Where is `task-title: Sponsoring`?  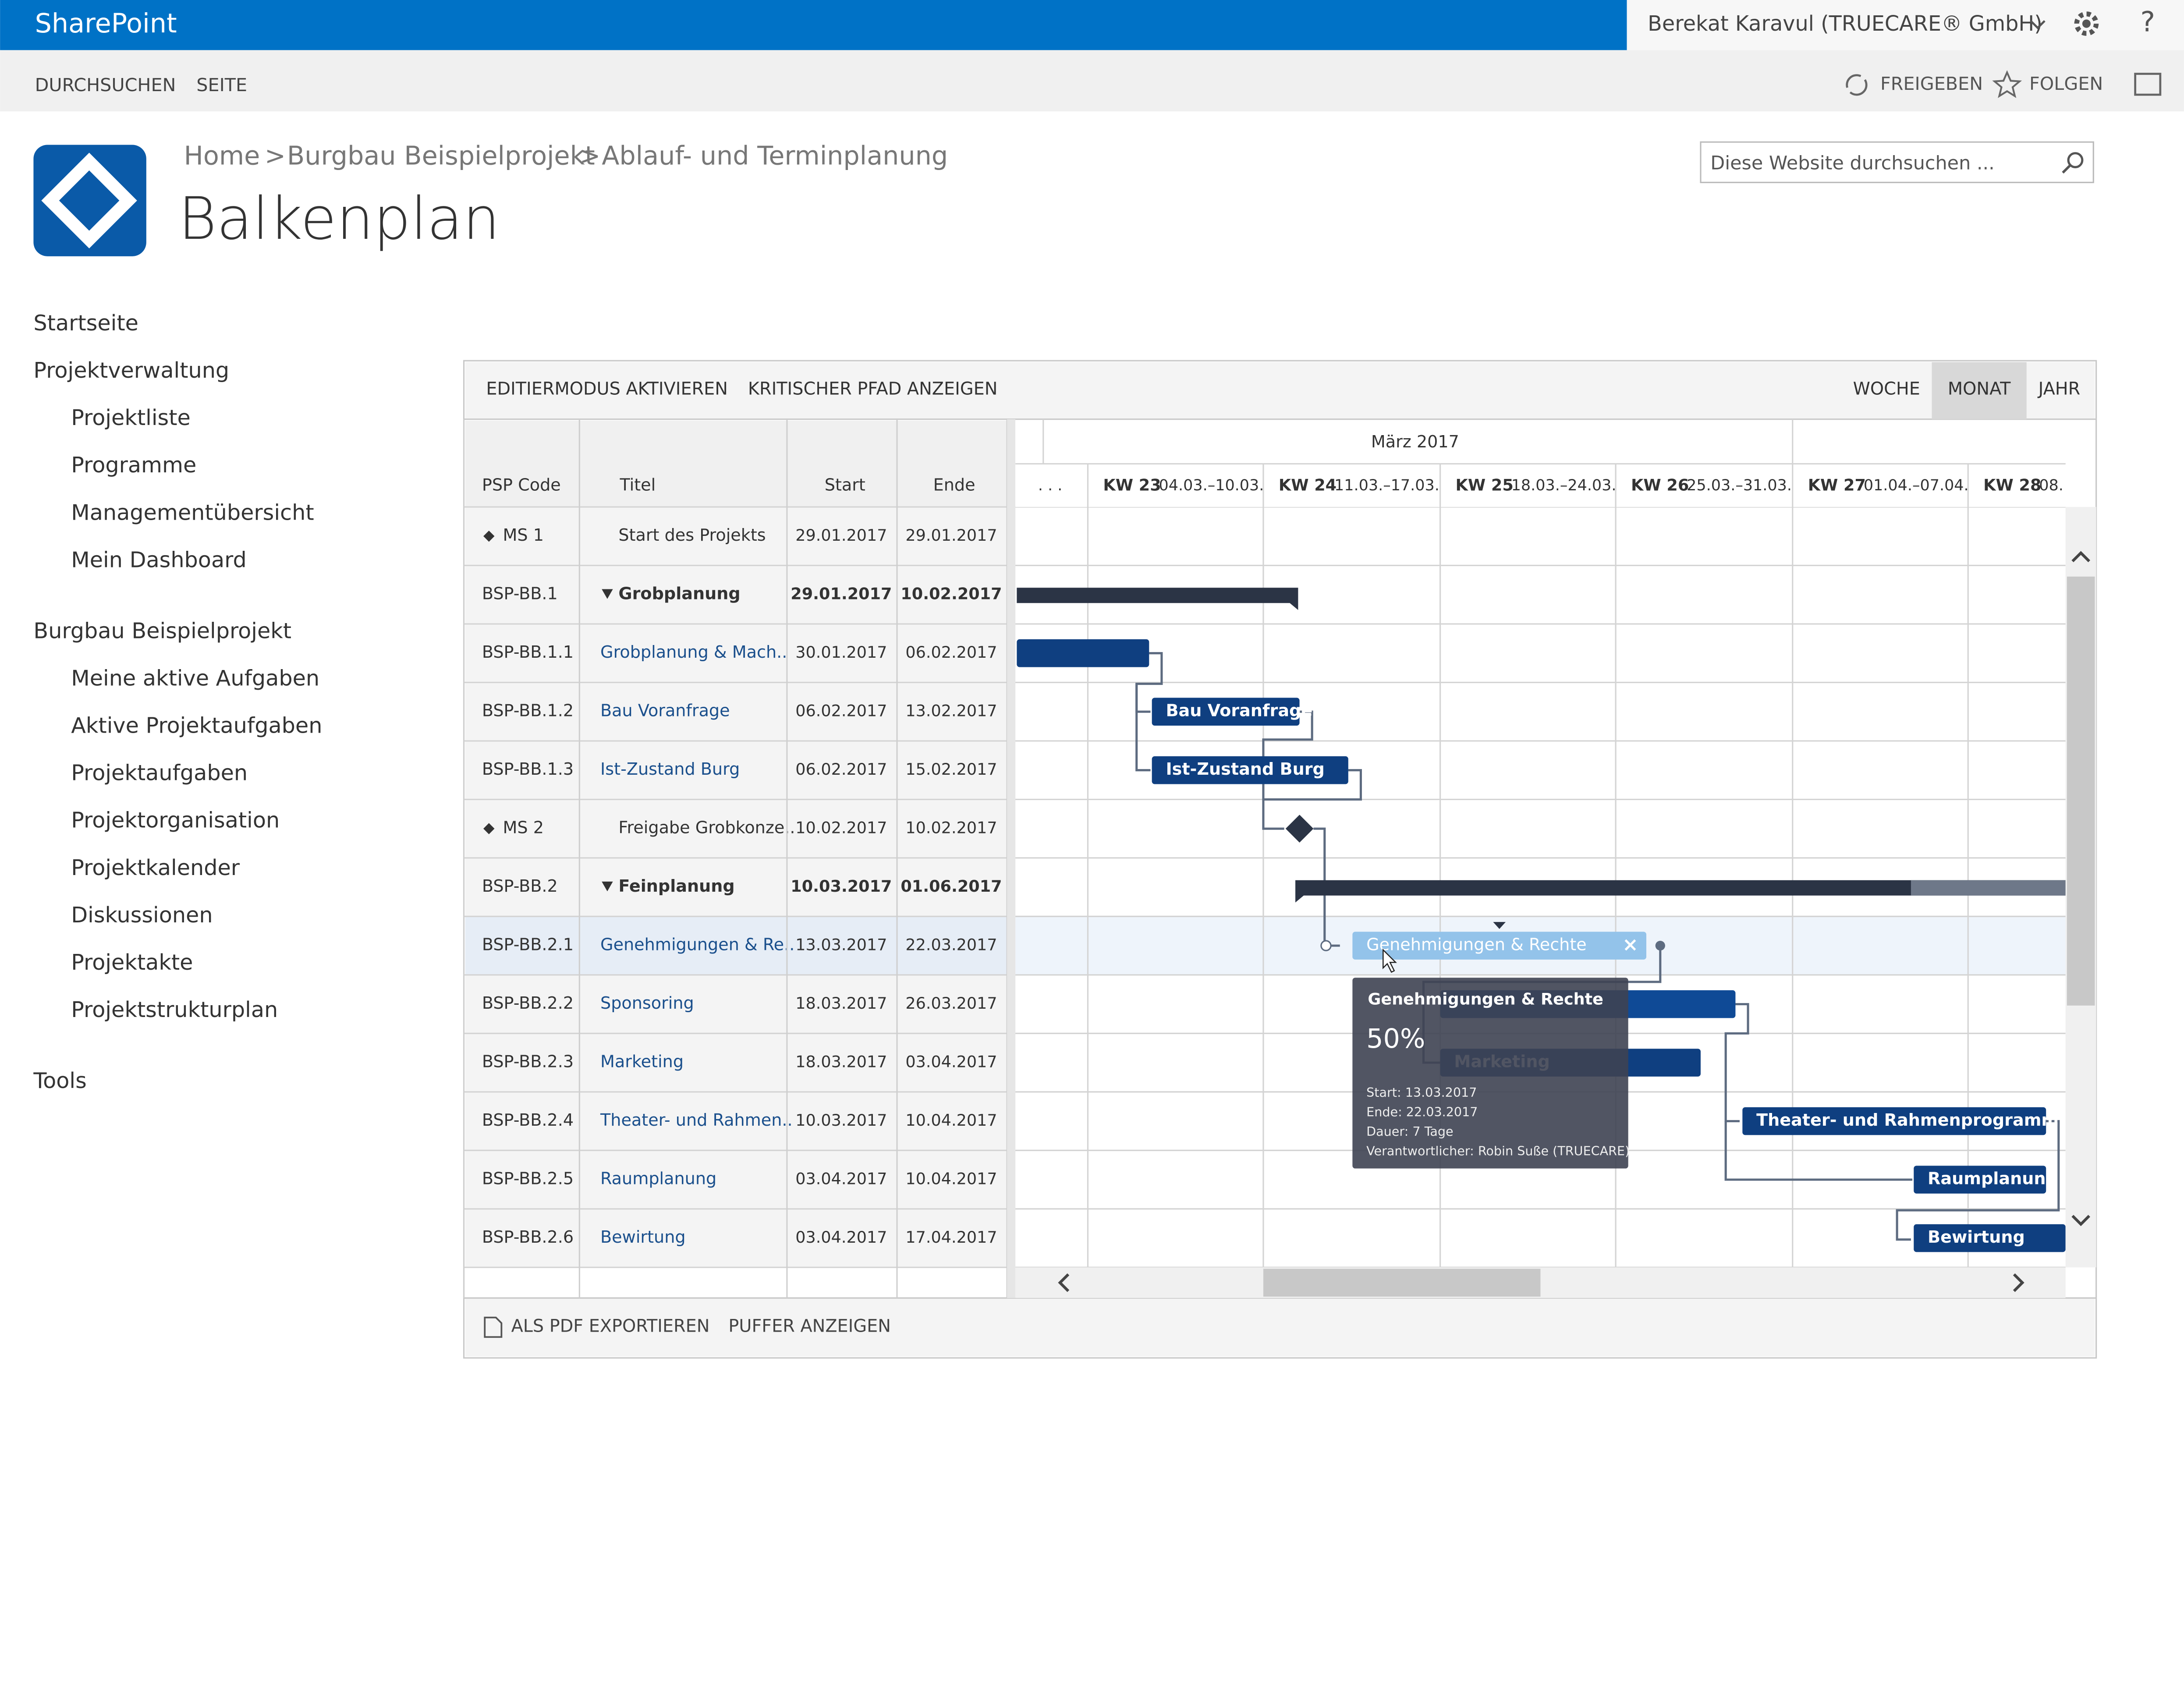 task-title: Sponsoring is located at coordinates (647, 1003).